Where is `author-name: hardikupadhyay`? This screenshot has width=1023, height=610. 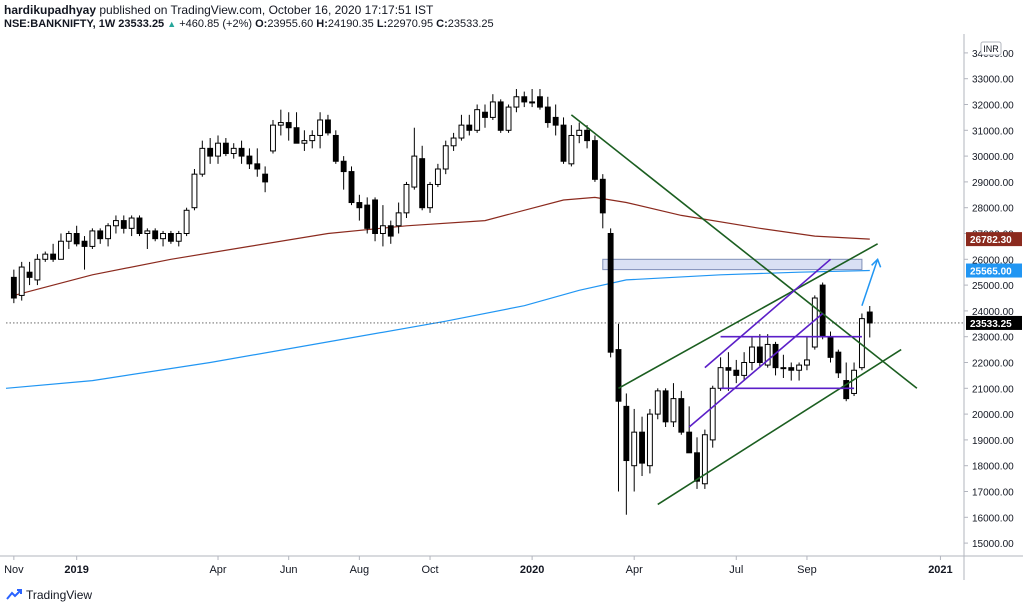
author-name: hardikupadhyay is located at coordinates (50, 10).